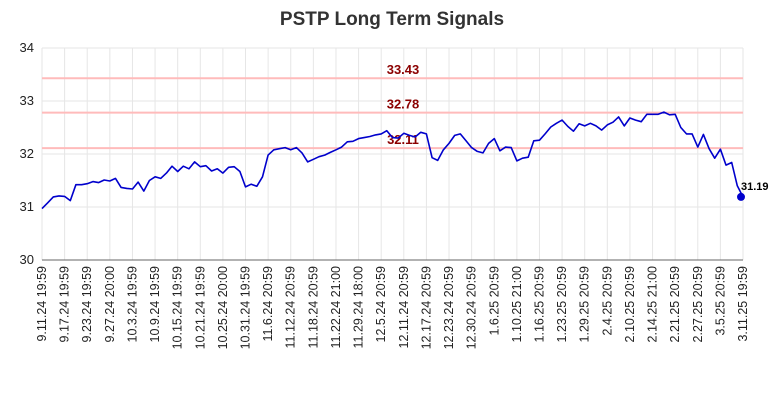 Image resolution: width=784 pixels, height=400 pixels. Describe the element at coordinates (562, 304) in the screenshot. I see `x-tick-label: 1.23.25 20:59` at that location.